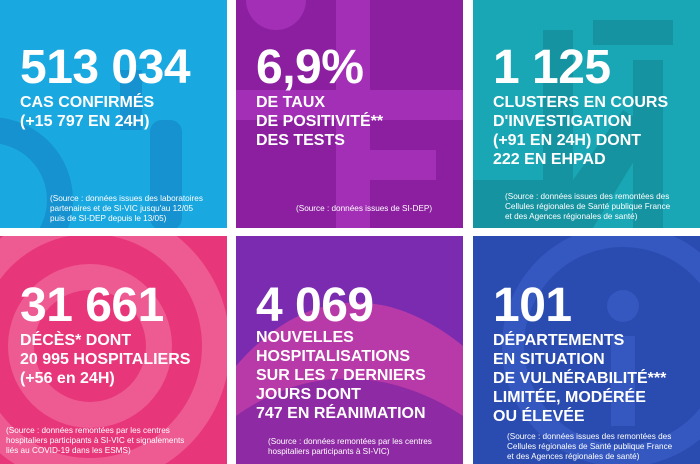 The image size is (700, 464). I want to click on hospitalisations-value: 4 069, so click(315, 305).